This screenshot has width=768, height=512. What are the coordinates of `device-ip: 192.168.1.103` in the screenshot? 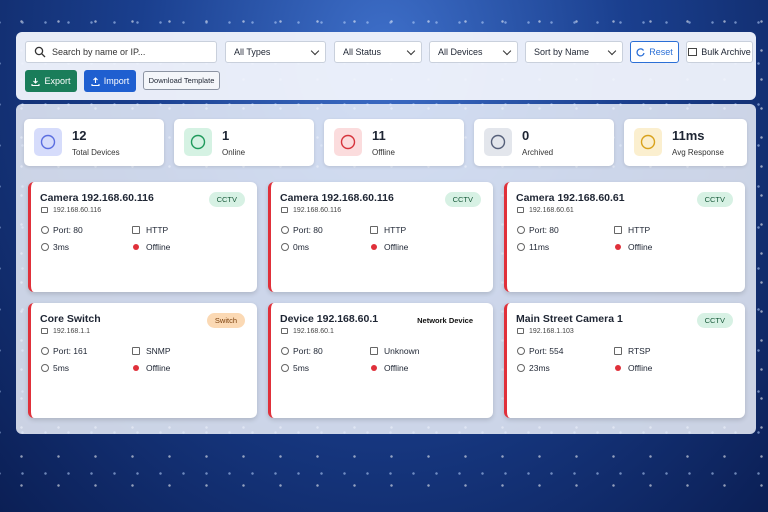 It's located at (551, 331).